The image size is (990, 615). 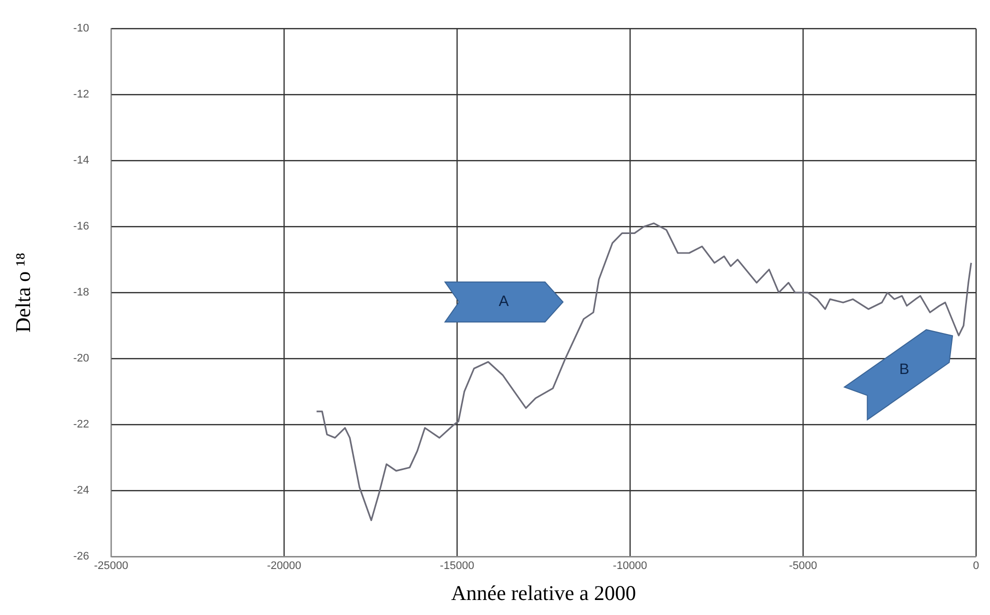 I want to click on x-tick-label: -5000, so click(x=803, y=566).